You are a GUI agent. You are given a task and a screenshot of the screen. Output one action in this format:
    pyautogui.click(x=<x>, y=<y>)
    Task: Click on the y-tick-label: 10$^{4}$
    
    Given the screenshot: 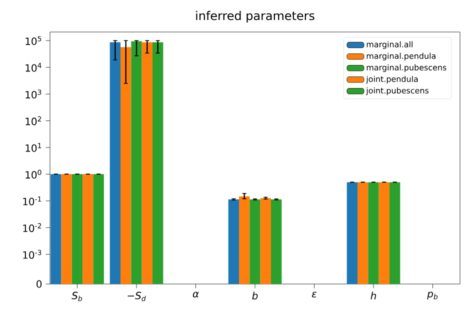 What is the action you would take?
    pyautogui.click(x=34, y=67)
    